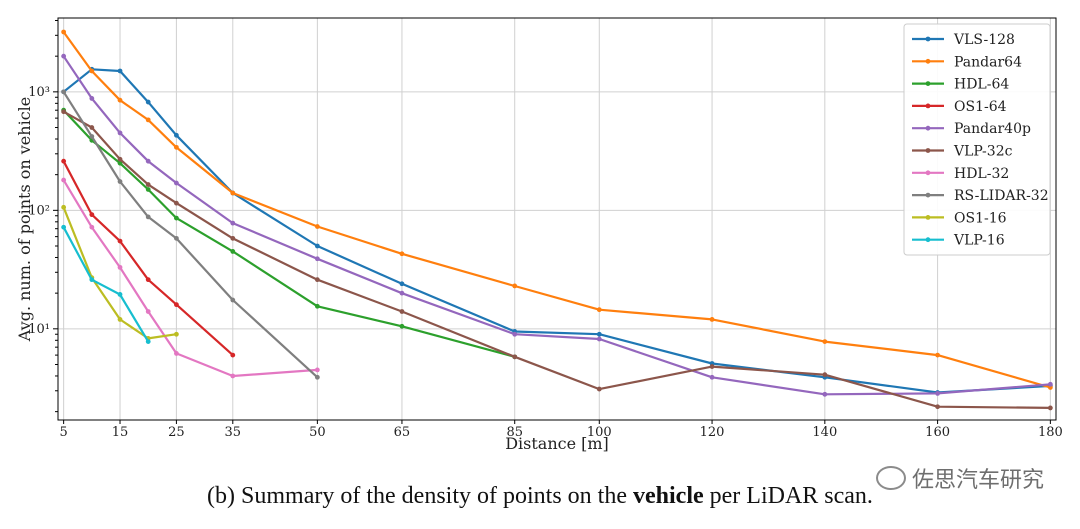  What do you see at coordinates (39, 92) in the screenshot?
I see `y-tick-label: 10³` at bounding box center [39, 92].